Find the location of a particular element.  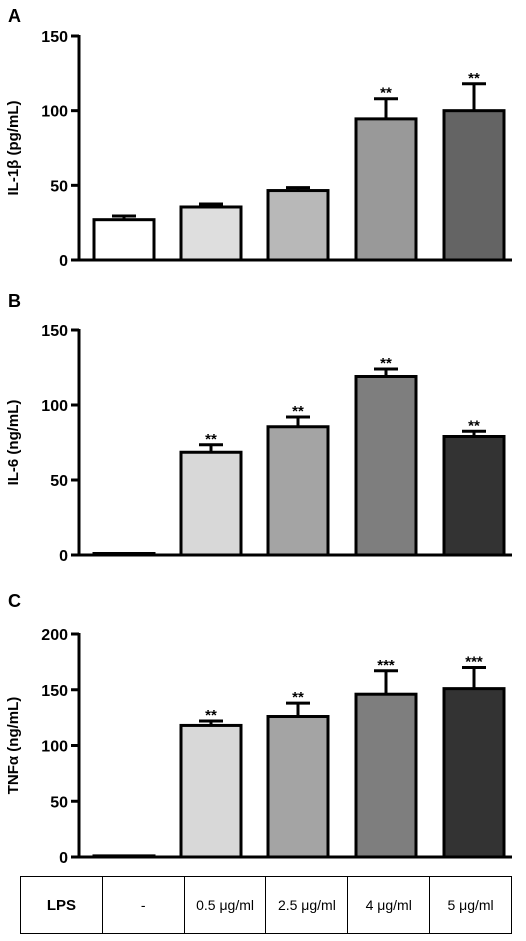

y-axis-label: IL-6 (ng/mL) is located at coordinates (13, 443).